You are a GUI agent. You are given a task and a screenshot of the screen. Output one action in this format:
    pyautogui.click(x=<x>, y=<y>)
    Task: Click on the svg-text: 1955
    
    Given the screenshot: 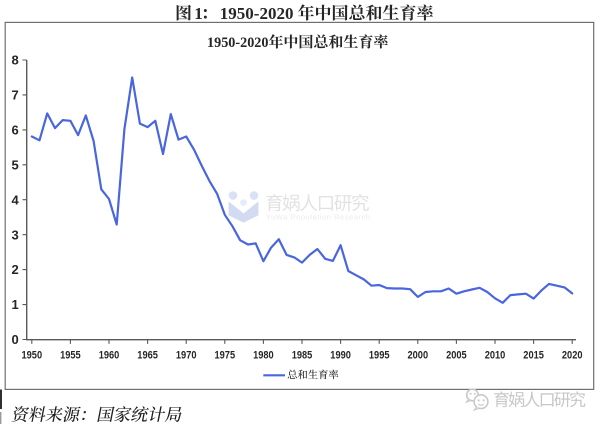 What is the action you would take?
    pyautogui.click(x=70, y=356)
    